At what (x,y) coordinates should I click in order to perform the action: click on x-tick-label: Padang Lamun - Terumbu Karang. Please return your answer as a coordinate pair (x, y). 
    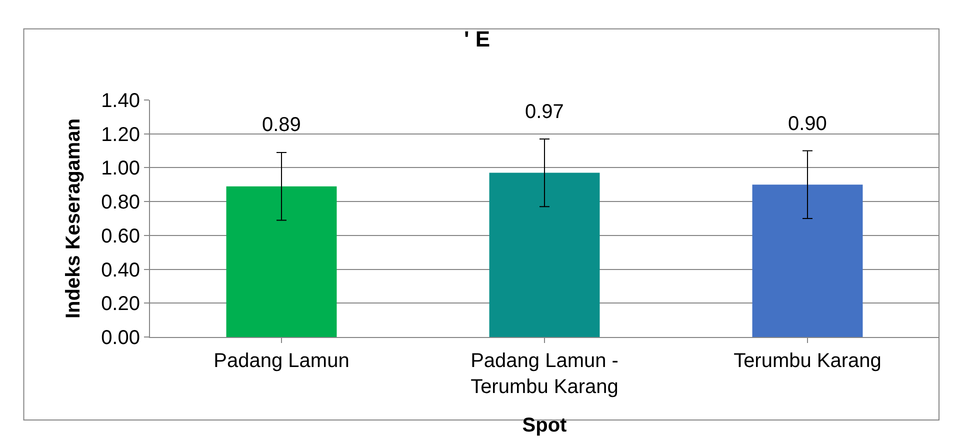
    Looking at the image, I should click on (544, 374).